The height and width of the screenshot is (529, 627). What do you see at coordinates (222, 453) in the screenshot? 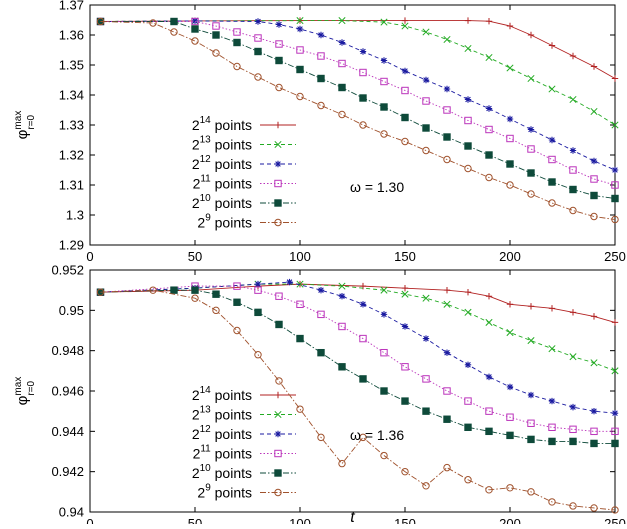
I see `legend-label: 211 points` at bounding box center [222, 453].